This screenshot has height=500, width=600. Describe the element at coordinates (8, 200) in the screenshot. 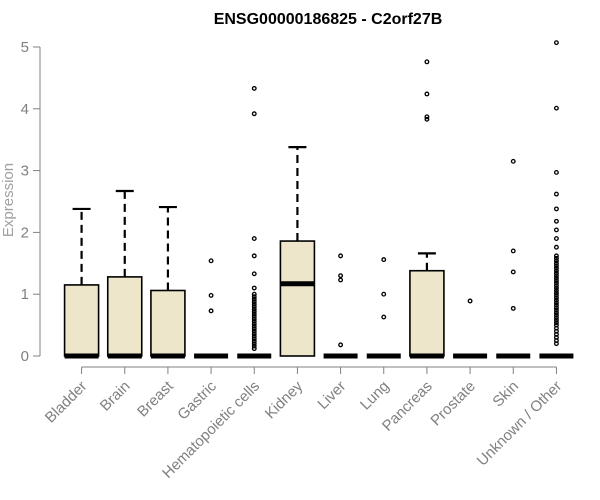

I see `y-axis-label: Expression` at that location.